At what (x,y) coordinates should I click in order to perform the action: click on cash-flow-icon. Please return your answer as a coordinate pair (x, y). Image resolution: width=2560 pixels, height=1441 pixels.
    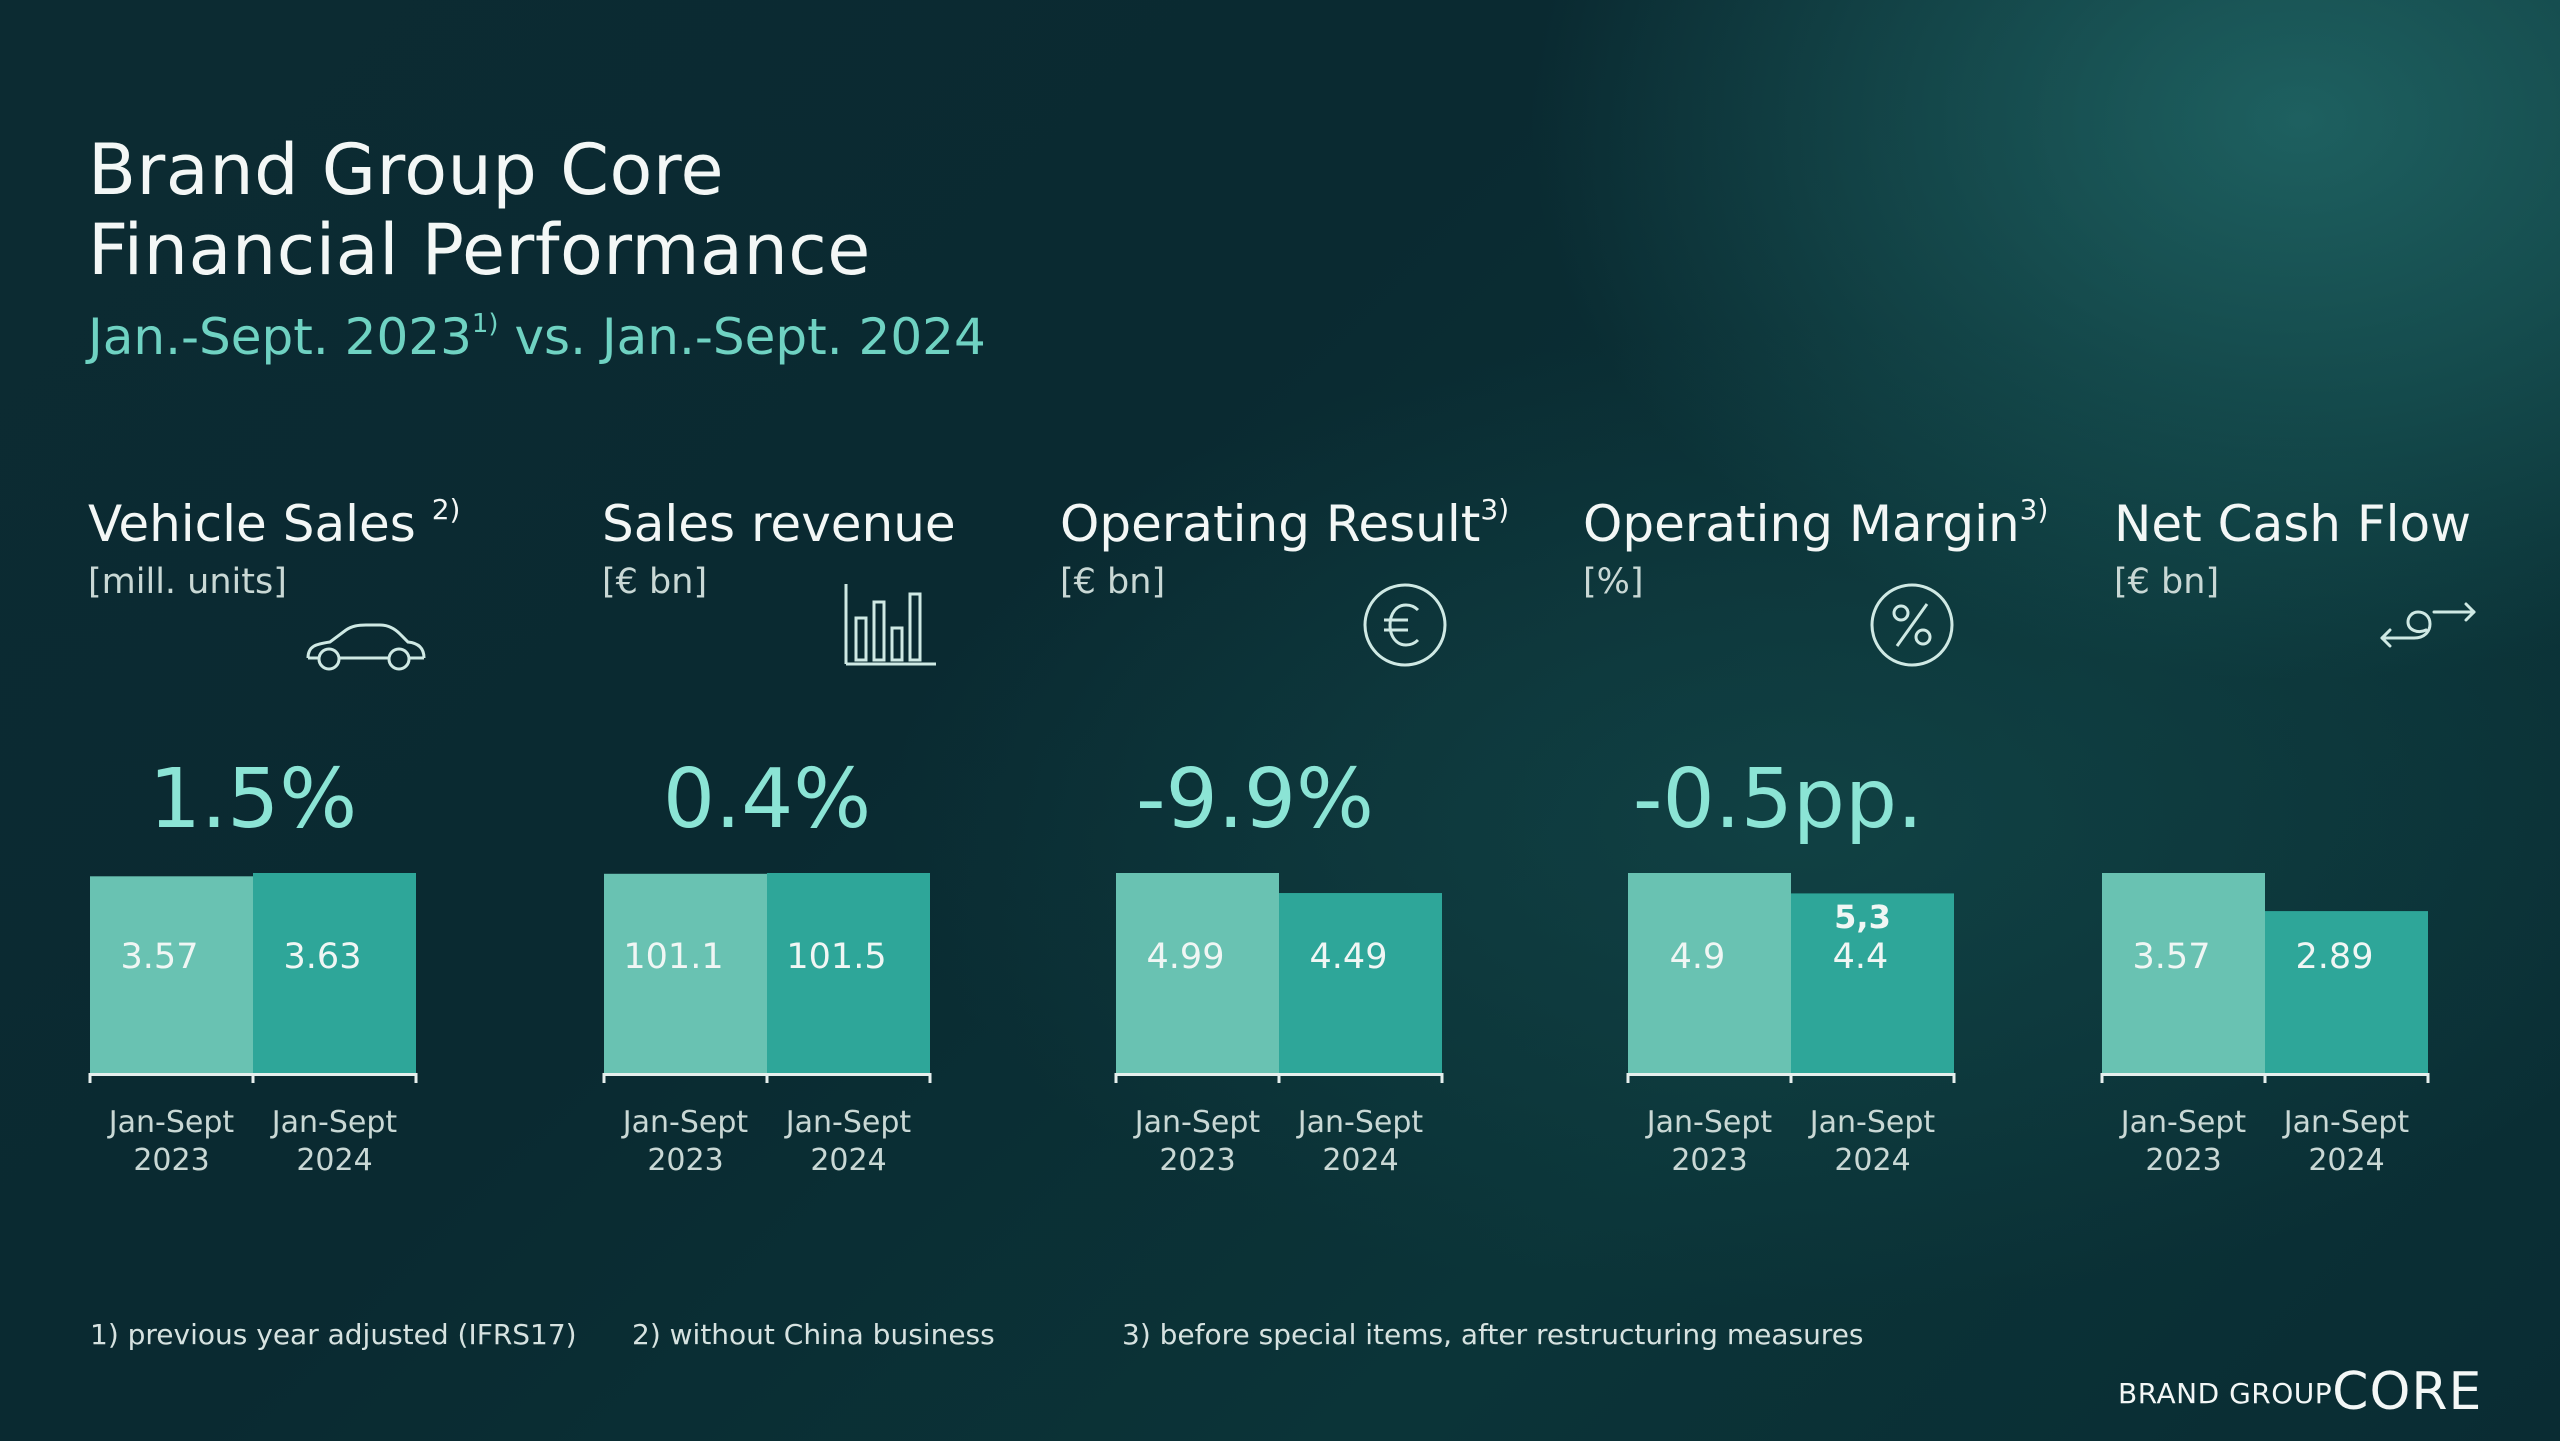
    Looking at the image, I should click on (2428, 625).